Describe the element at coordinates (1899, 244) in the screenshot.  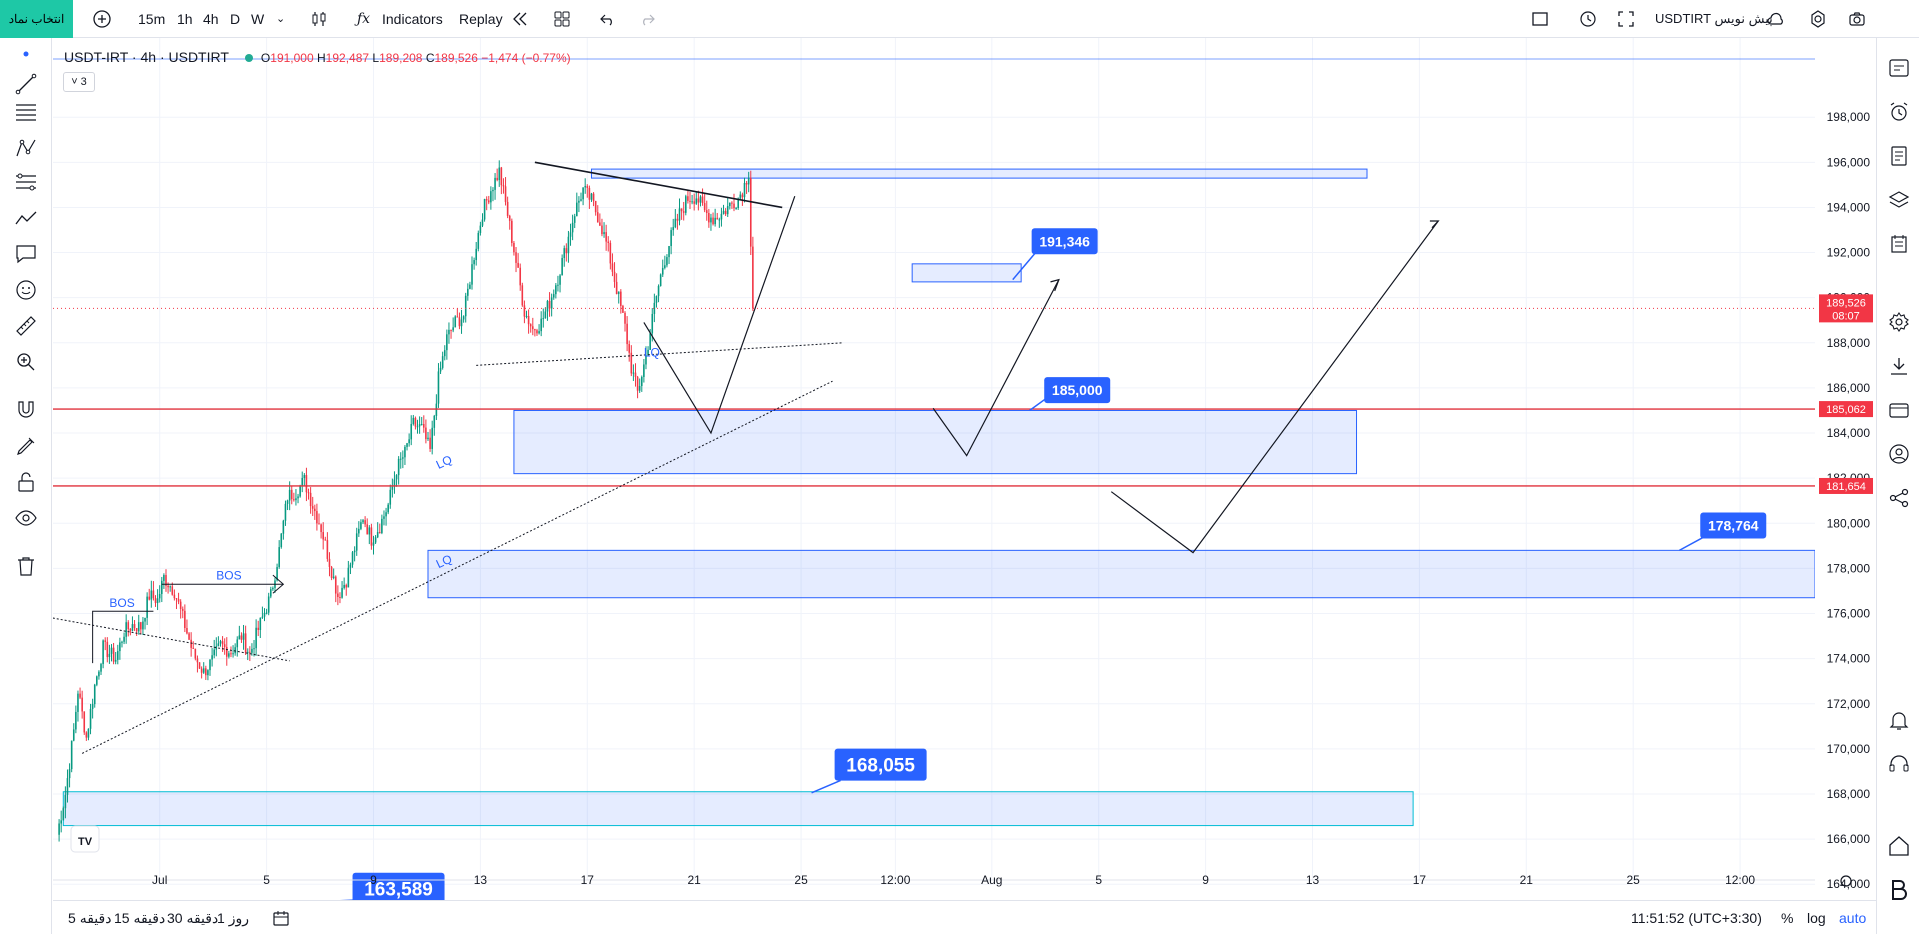
I see `notes-icon` at that location.